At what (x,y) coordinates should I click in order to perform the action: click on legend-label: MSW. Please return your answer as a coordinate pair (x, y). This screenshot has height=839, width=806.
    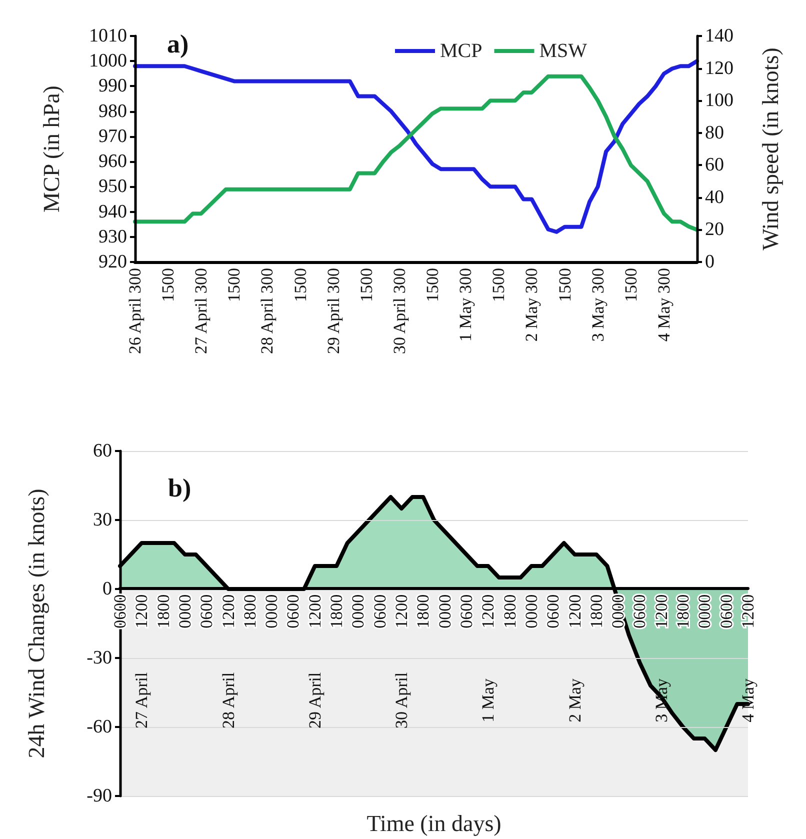
    Looking at the image, I should click on (563, 51).